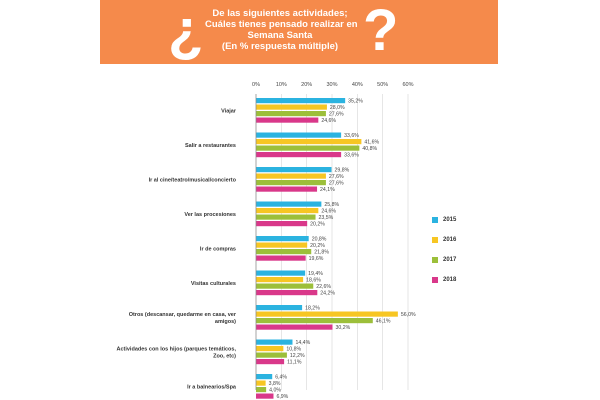 This screenshot has height=400, width=600. I want to click on x-tick-label: 0%, so click(256, 85).